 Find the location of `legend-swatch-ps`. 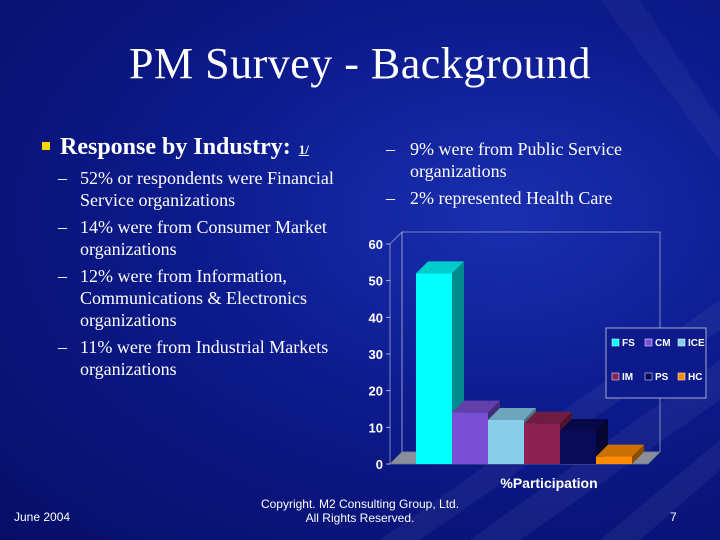

legend-swatch-ps is located at coordinates (648, 376).